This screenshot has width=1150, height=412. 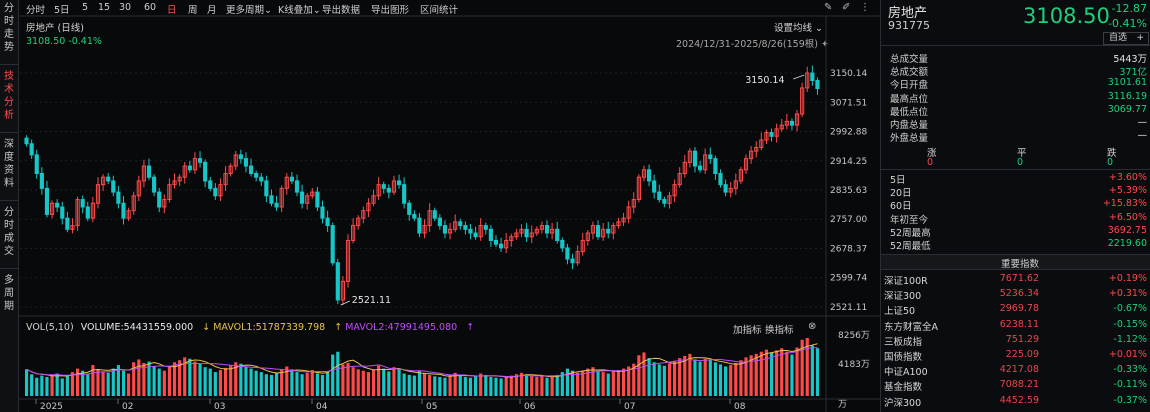 What do you see at coordinates (909, 112) in the screenshot?
I see `stat-label: 最低点位` at bounding box center [909, 112].